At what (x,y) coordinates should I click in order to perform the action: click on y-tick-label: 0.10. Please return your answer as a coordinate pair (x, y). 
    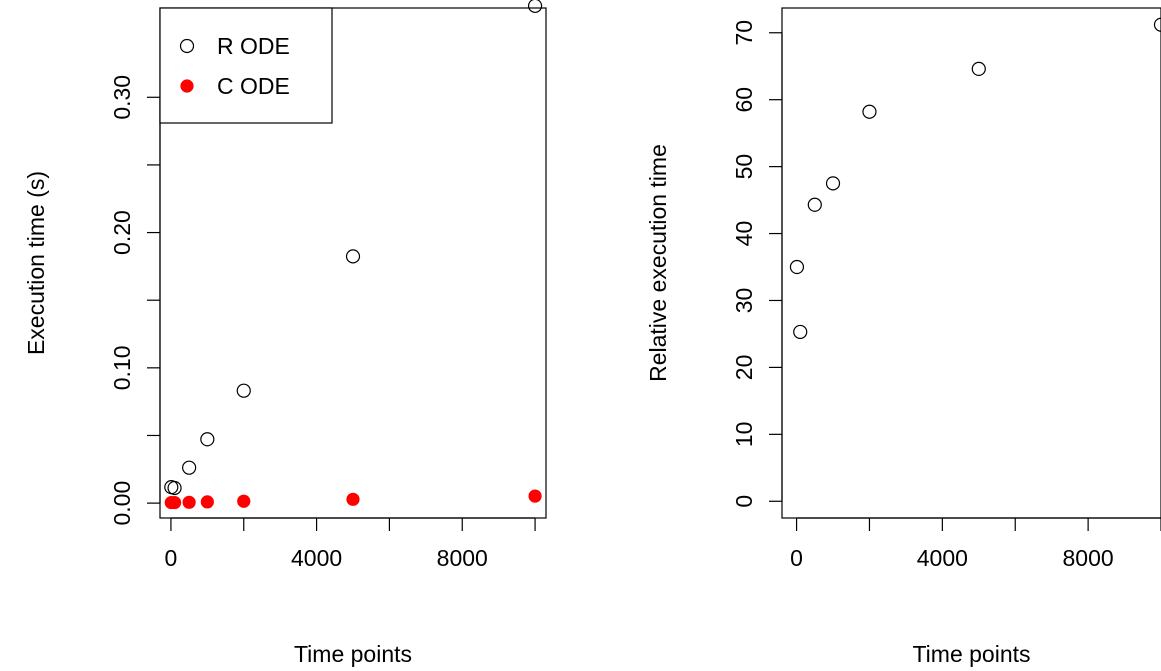
    Looking at the image, I should click on (122, 367).